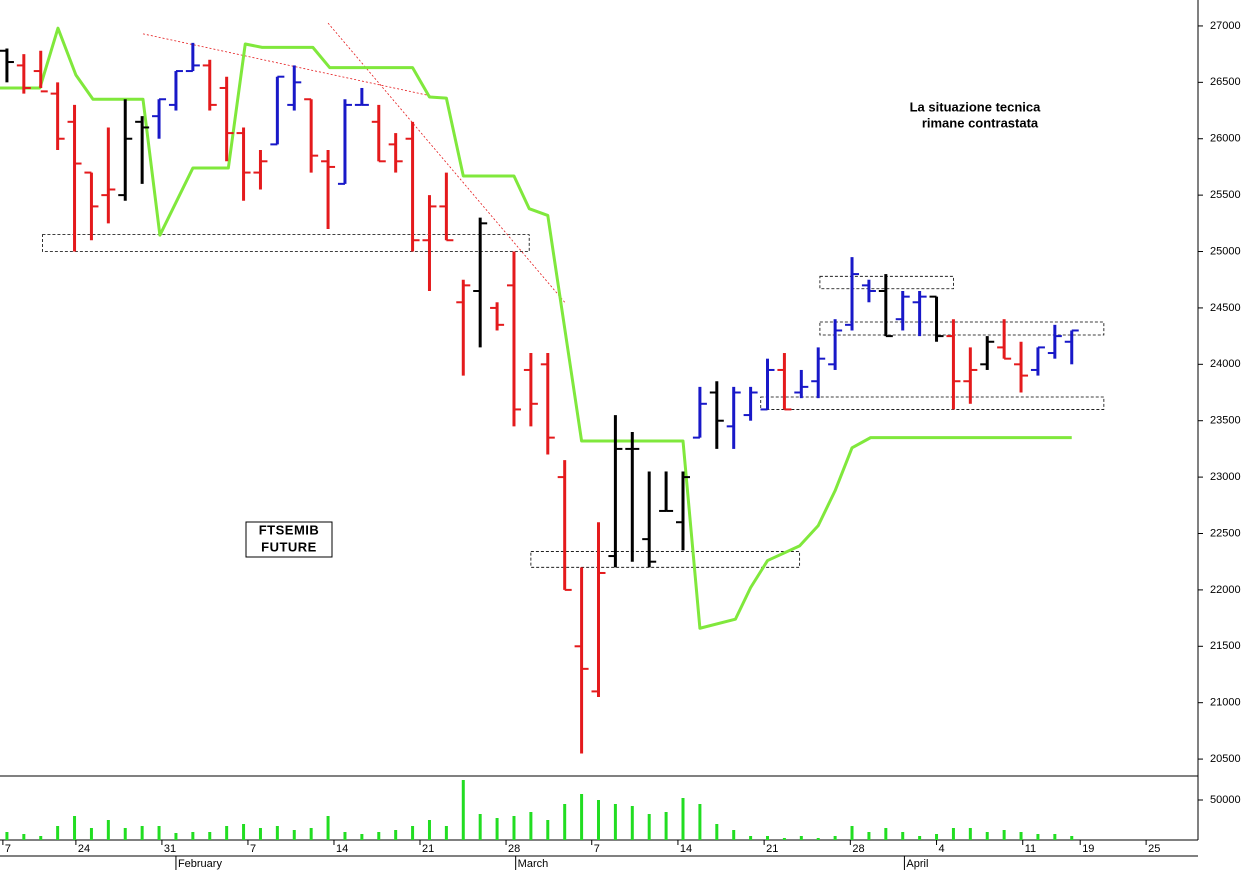  Describe the element at coordinates (1225, 251) in the screenshot. I see `y-tick-label: 25000` at that location.